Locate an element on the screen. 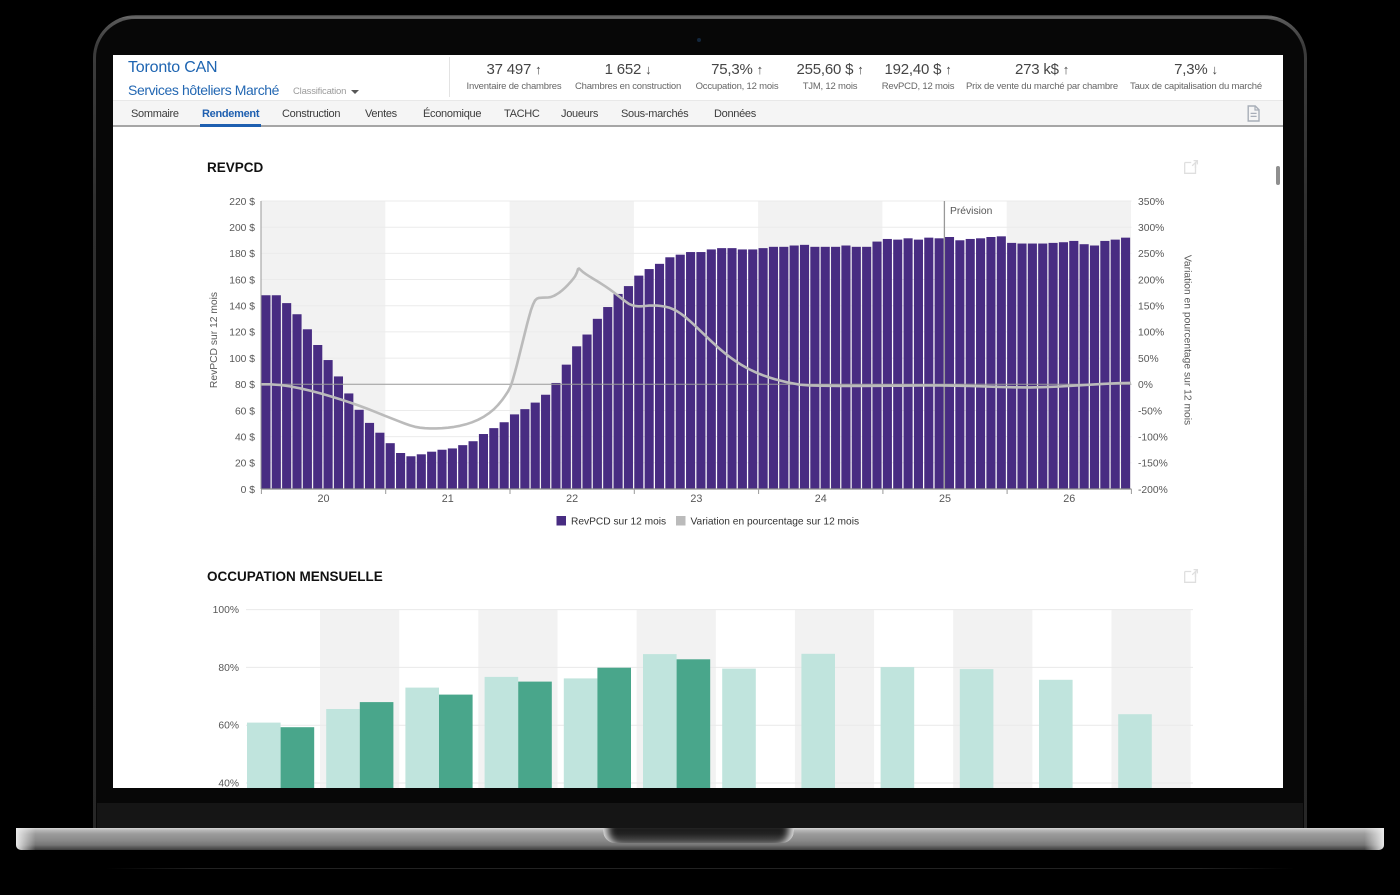 The height and width of the screenshot is (895, 1400). svg-text: 120 $ is located at coordinates (242, 333).